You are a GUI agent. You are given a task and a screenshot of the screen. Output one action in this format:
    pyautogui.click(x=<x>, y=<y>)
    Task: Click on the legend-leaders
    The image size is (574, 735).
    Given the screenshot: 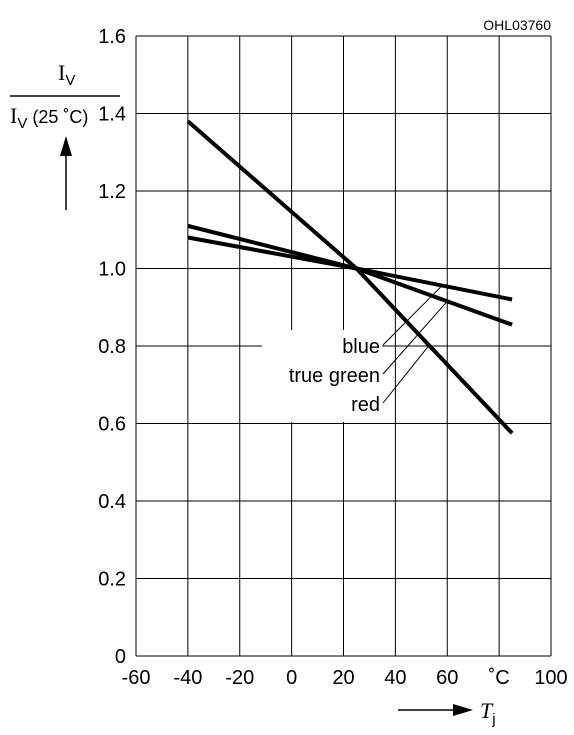 What is the action you would take?
    pyautogui.click(x=415, y=344)
    